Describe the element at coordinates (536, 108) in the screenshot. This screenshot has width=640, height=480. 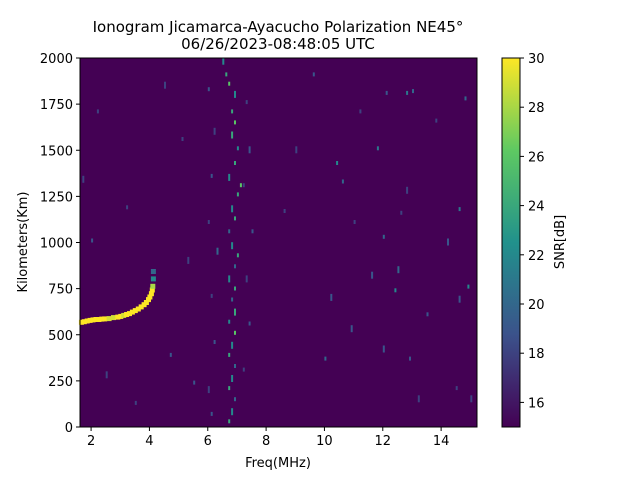
I see `colorbar-tick-label: 28` at that location.